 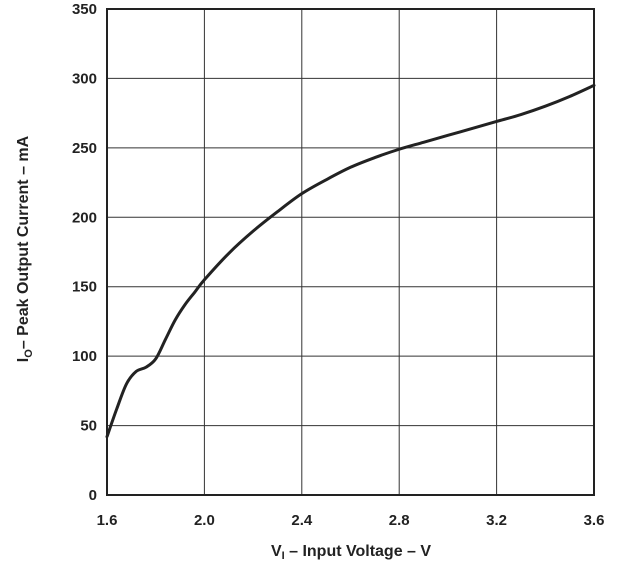 I want to click on y-axis-title: IO– Peak Output Current – mA, so click(x=25, y=248).